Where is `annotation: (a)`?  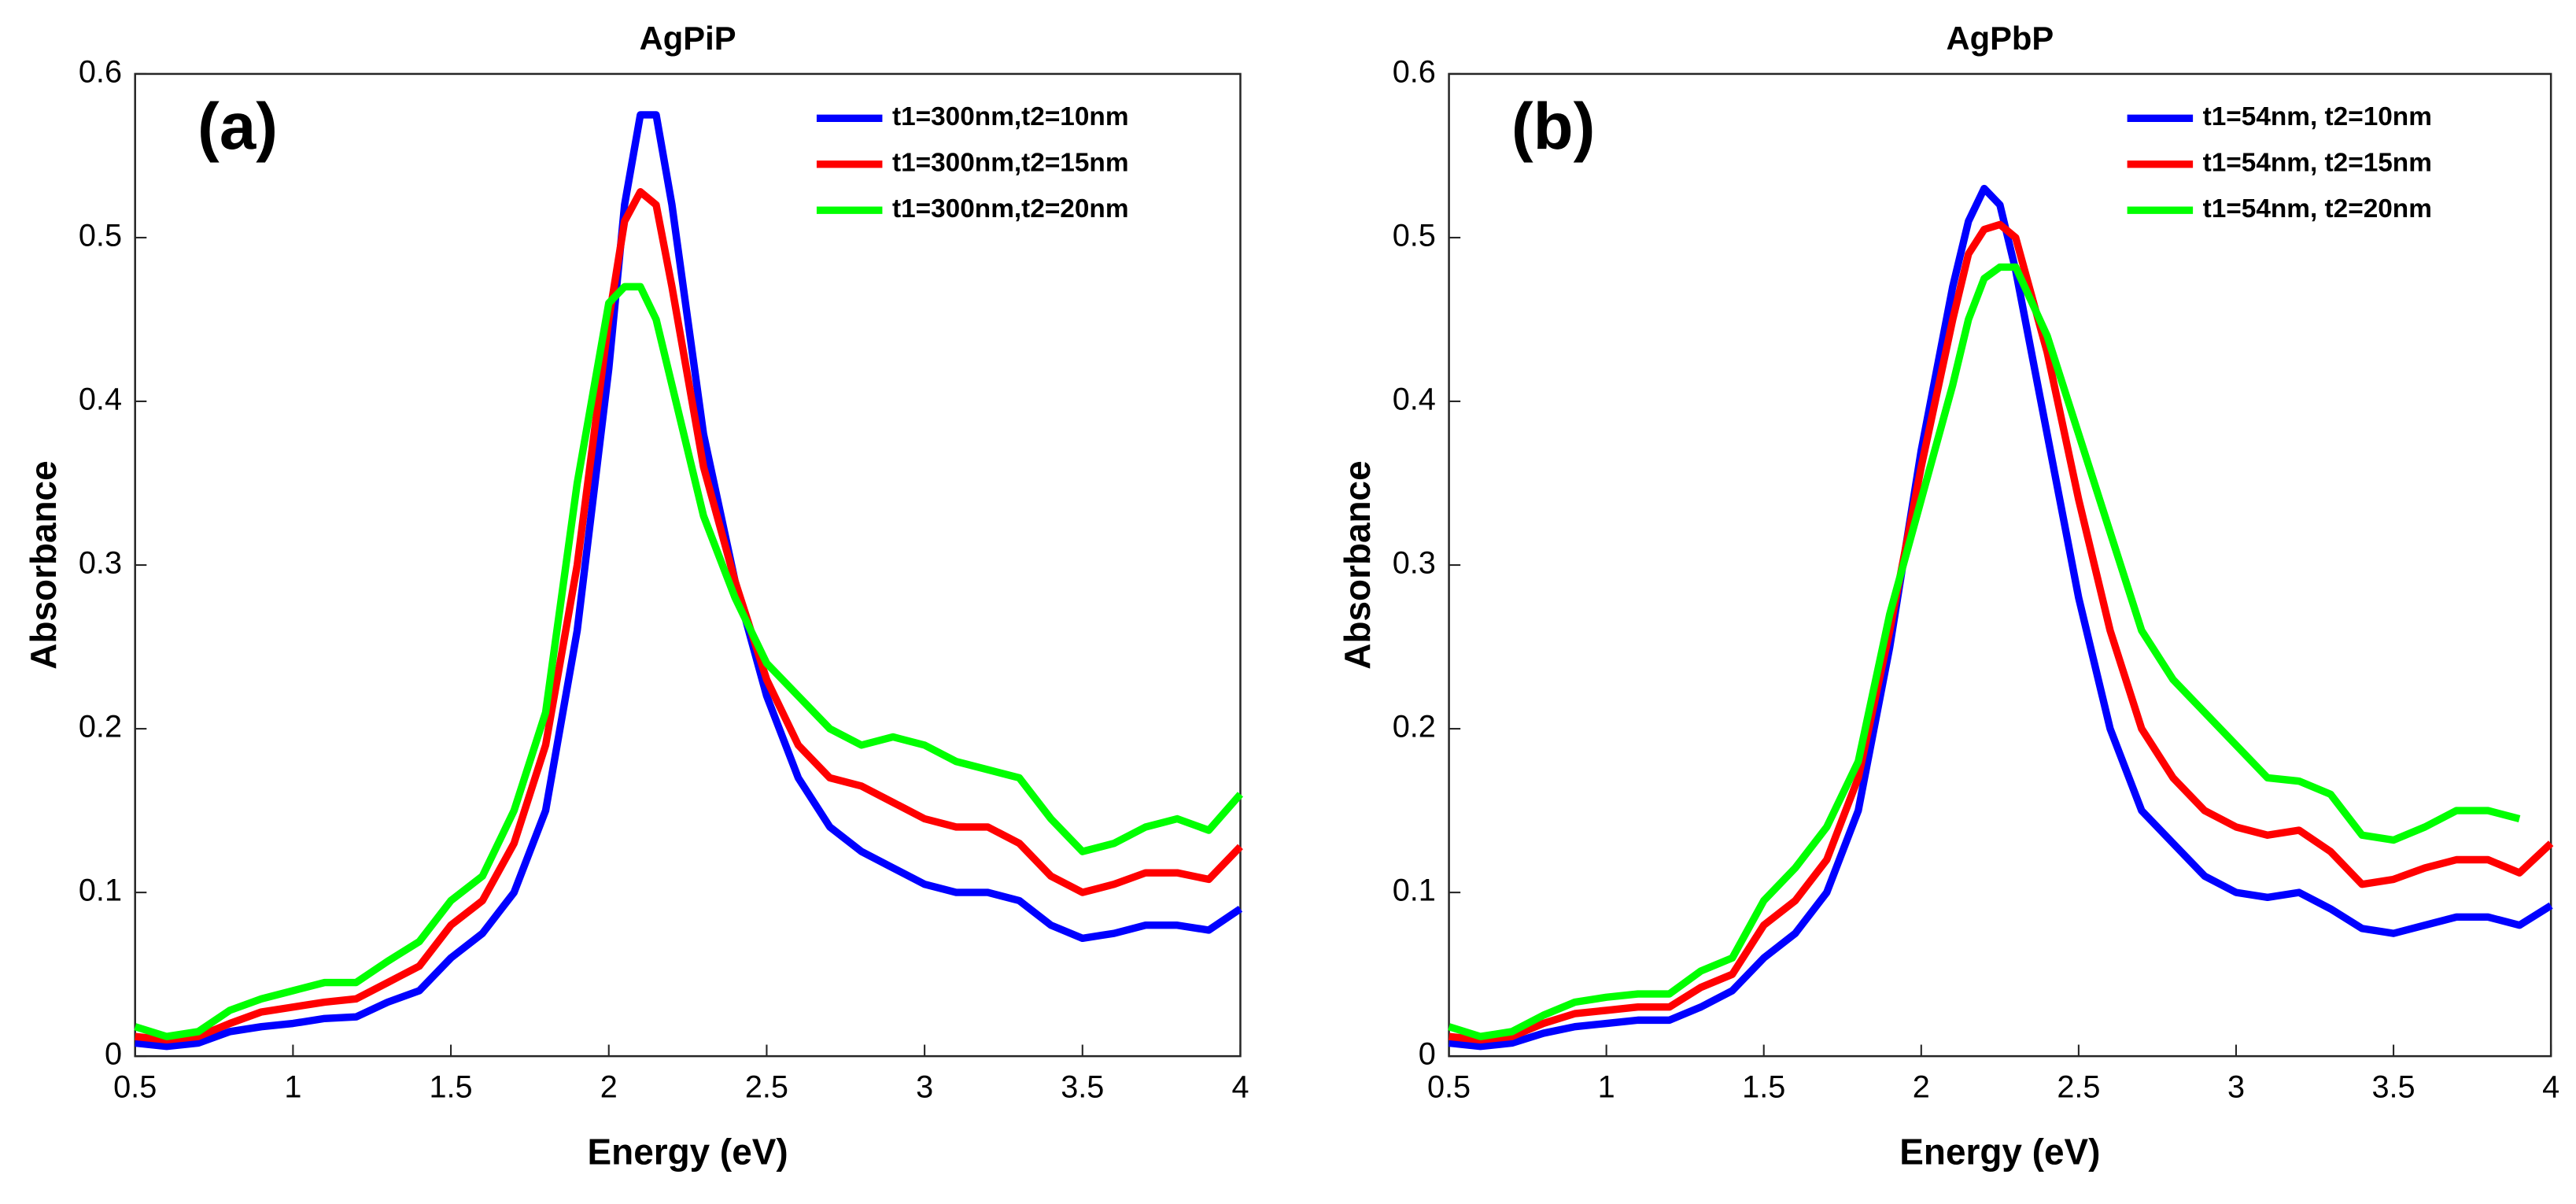
annotation: (a) is located at coordinates (238, 126).